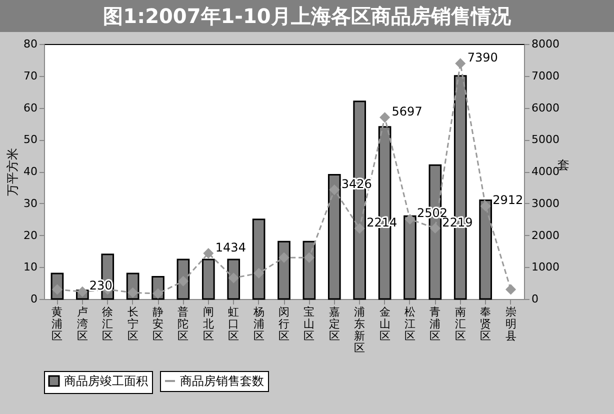  What do you see at coordinates (482, 57) in the screenshot?
I see `data-label: 7390` at bounding box center [482, 57].